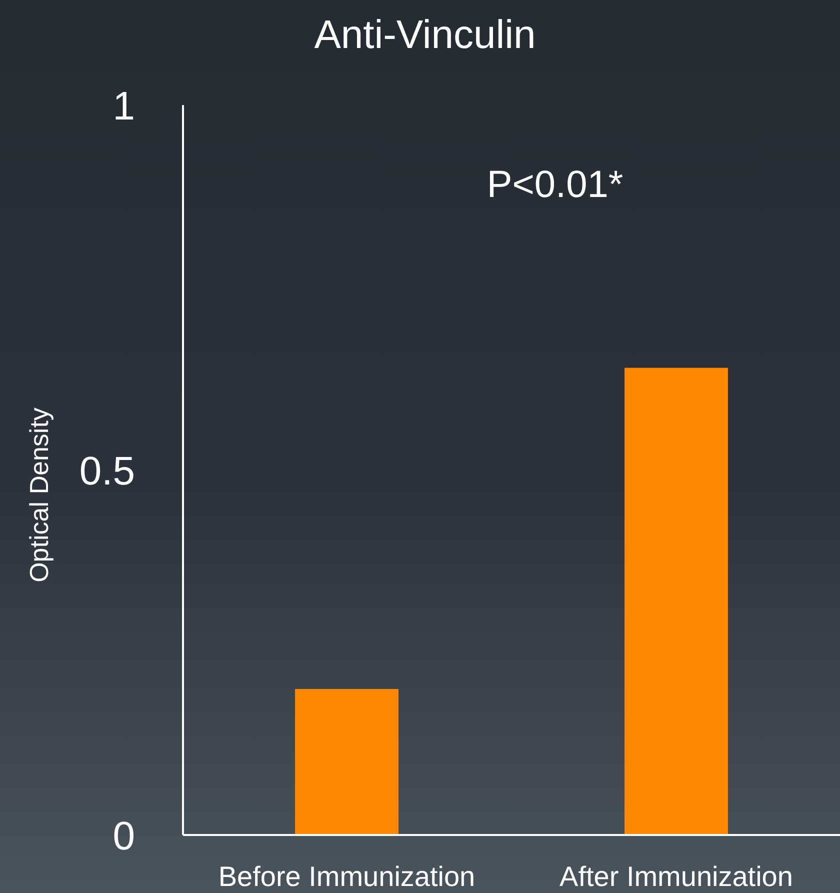 The height and width of the screenshot is (893, 840). I want to click on y-tick-label: 1, so click(123, 106).